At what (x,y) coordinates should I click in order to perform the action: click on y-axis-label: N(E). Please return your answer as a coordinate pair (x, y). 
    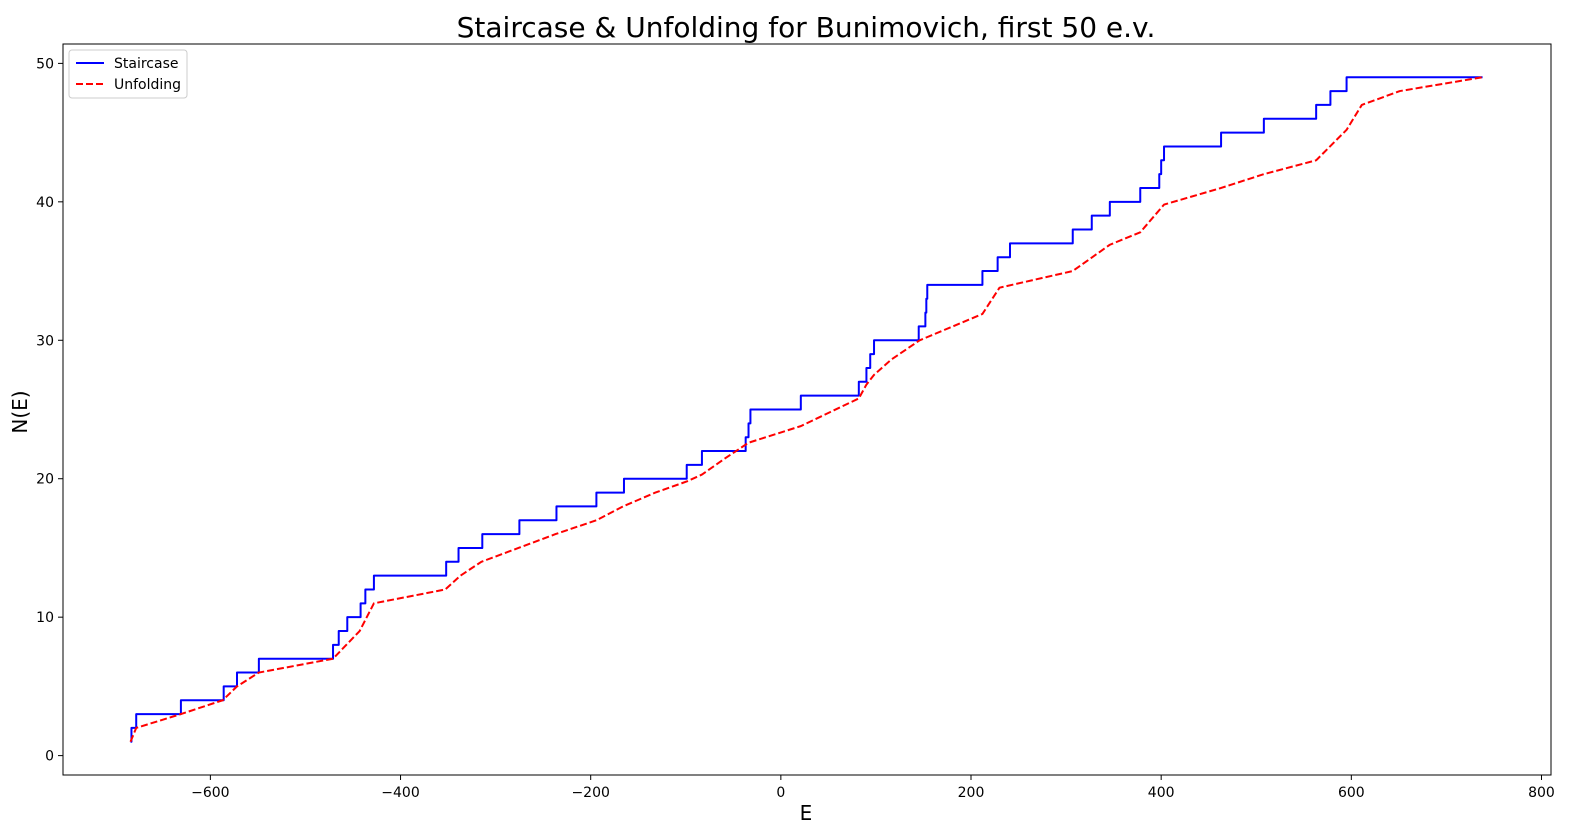
    Looking at the image, I should click on (20, 411).